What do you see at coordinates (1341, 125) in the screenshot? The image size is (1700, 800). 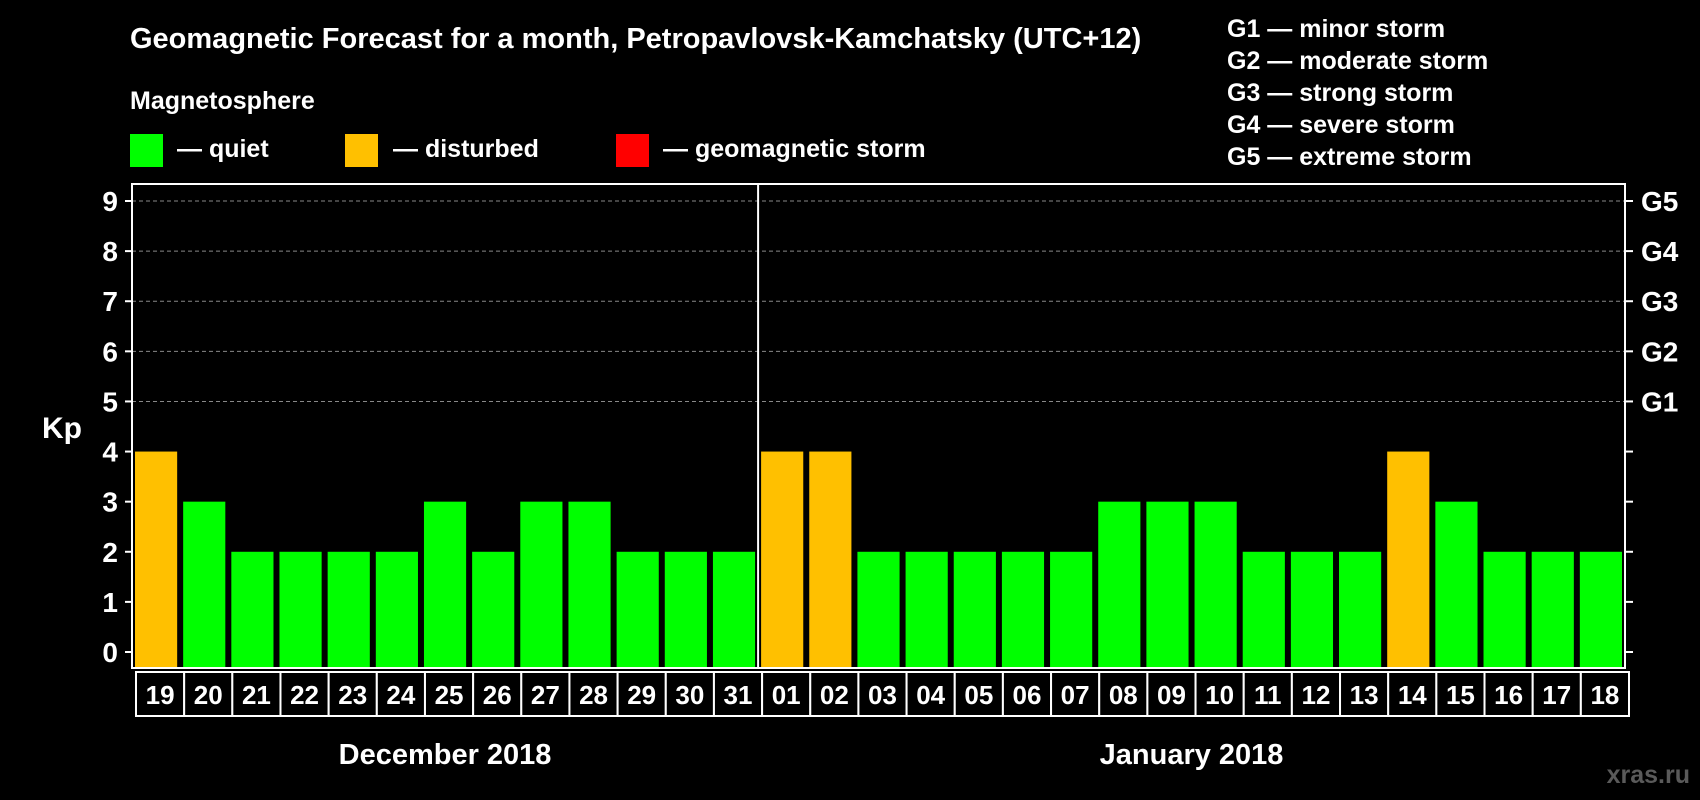 I see `storm-scale-g4: G4 — severe storm` at bounding box center [1341, 125].